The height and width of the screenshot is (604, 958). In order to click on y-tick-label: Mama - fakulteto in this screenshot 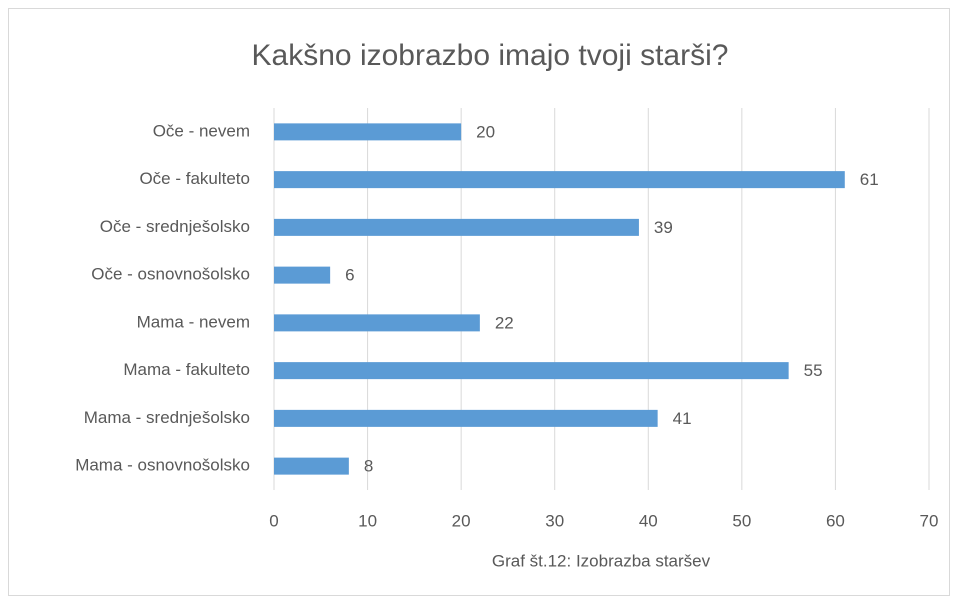, I will do `click(186, 369)`.